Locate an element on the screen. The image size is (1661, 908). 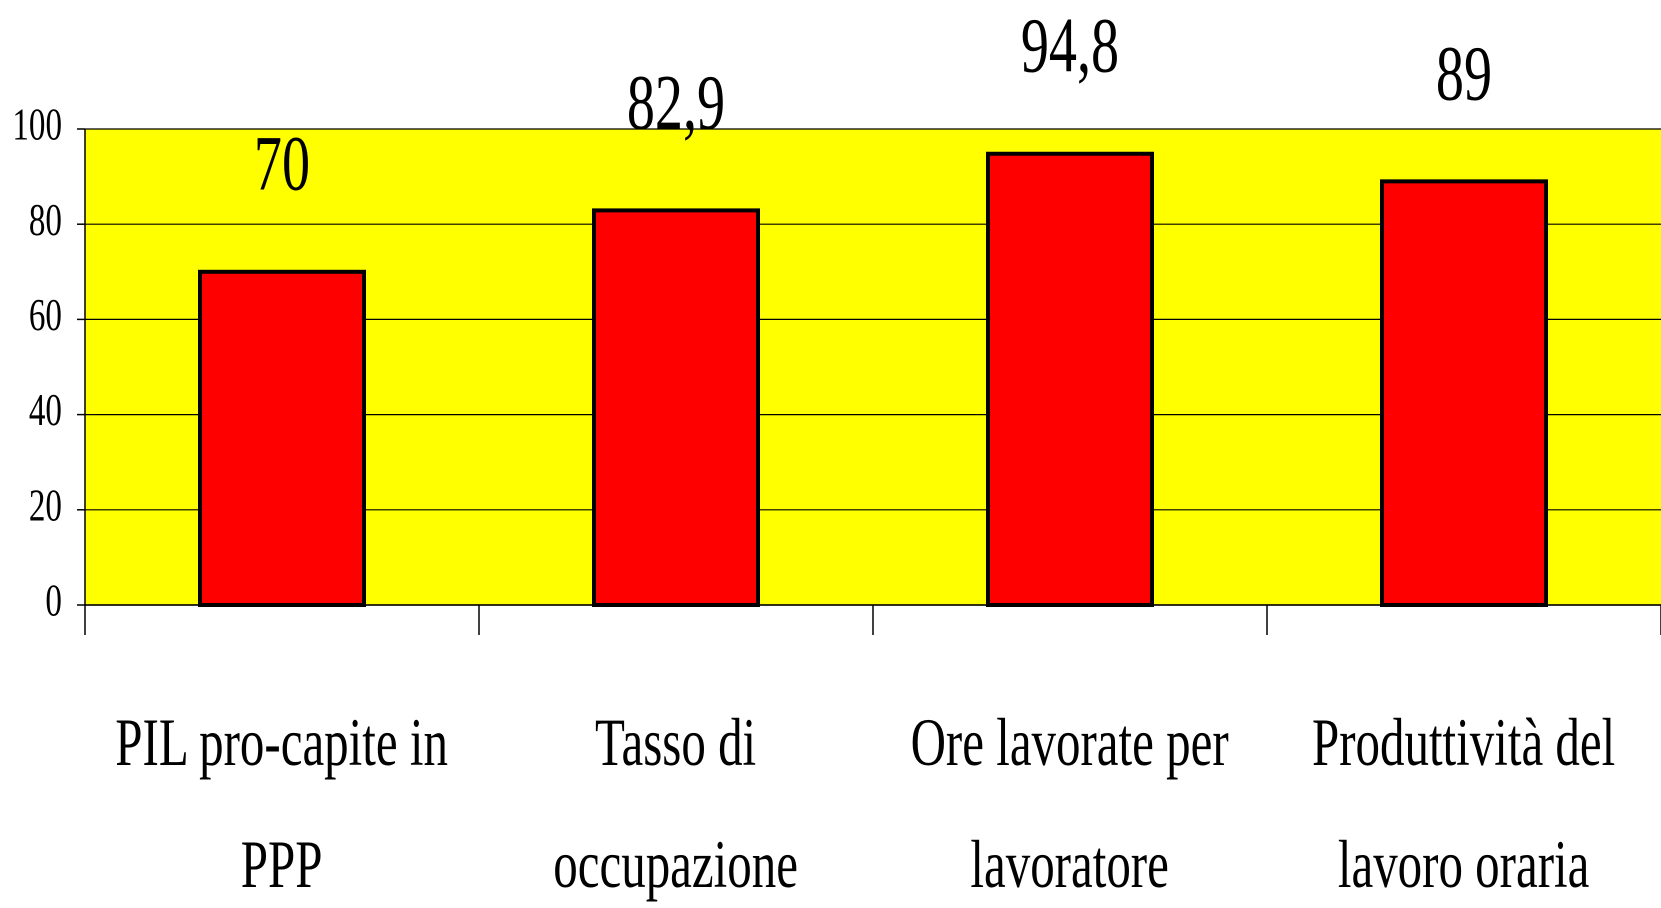
y-tick-label: 40 is located at coordinates (45, 410).